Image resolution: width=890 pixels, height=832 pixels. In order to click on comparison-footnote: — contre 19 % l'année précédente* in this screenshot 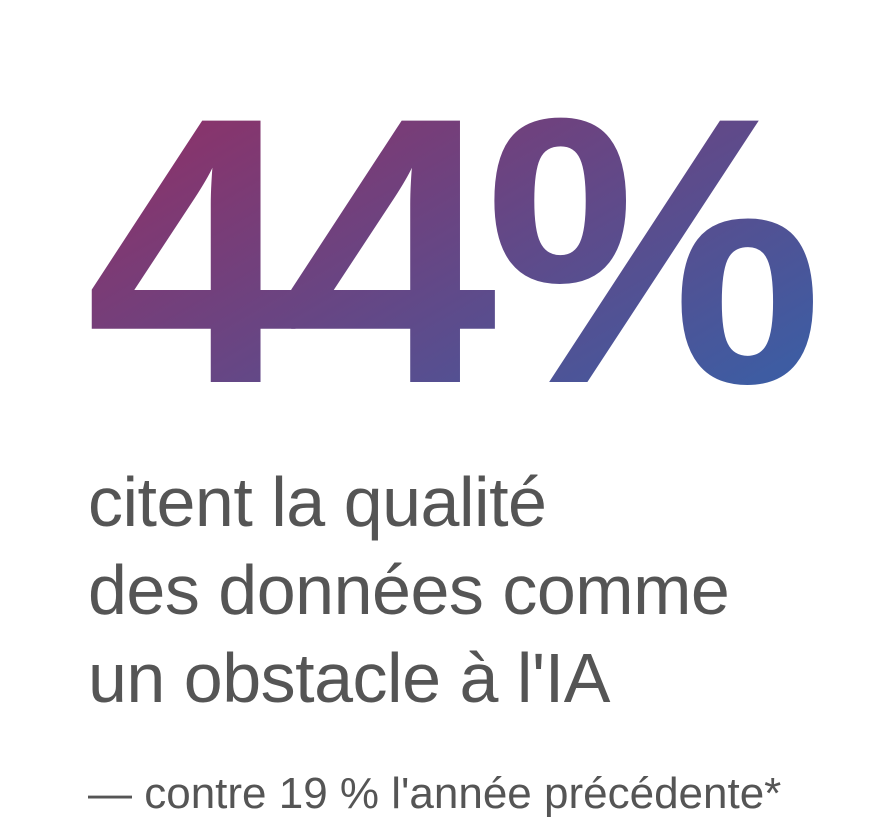, I will do `click(435, 793)`.